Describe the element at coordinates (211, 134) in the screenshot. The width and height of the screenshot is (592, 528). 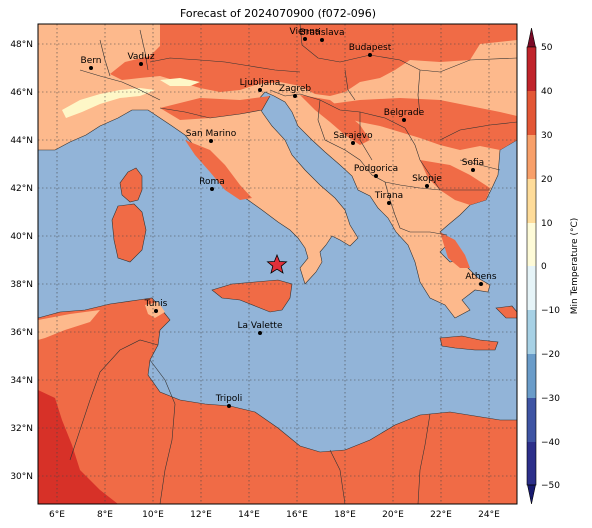
I see `city-label: San Marino` at that location.